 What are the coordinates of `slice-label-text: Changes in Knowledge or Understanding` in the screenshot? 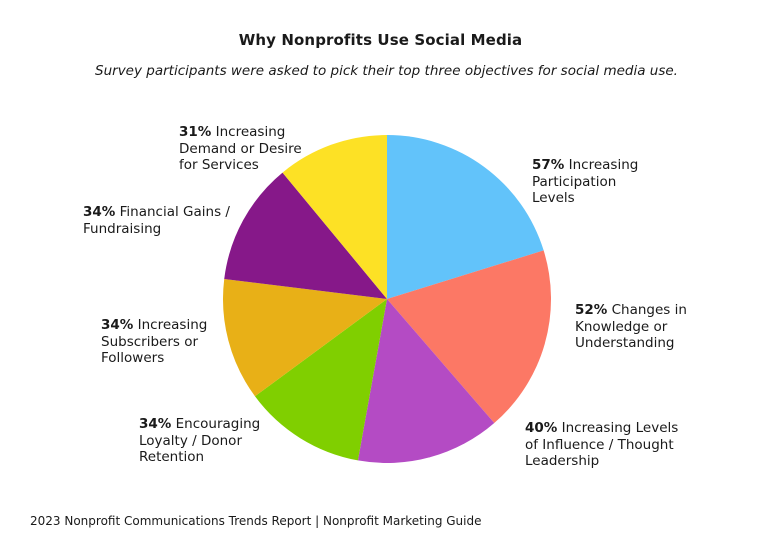 It's located at (631, 326).